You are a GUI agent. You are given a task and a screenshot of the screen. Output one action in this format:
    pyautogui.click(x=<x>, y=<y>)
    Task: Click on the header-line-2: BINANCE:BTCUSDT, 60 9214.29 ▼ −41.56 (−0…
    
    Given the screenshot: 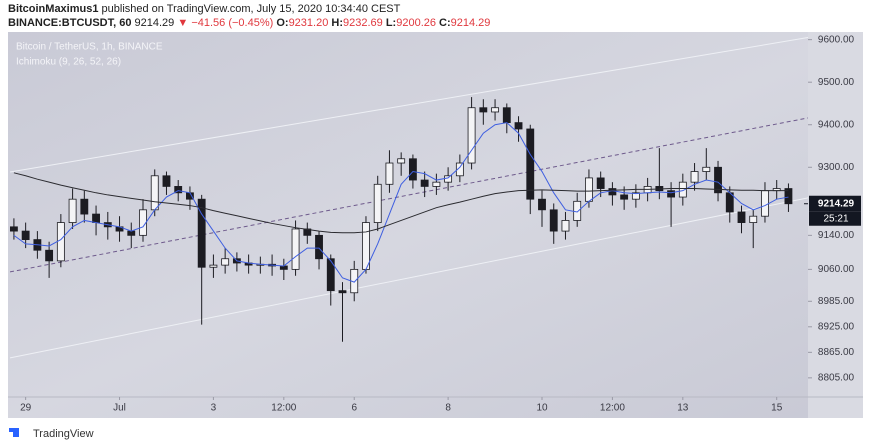 What is the action you would take?
    pyautogui.click(x=249, y=23)
    